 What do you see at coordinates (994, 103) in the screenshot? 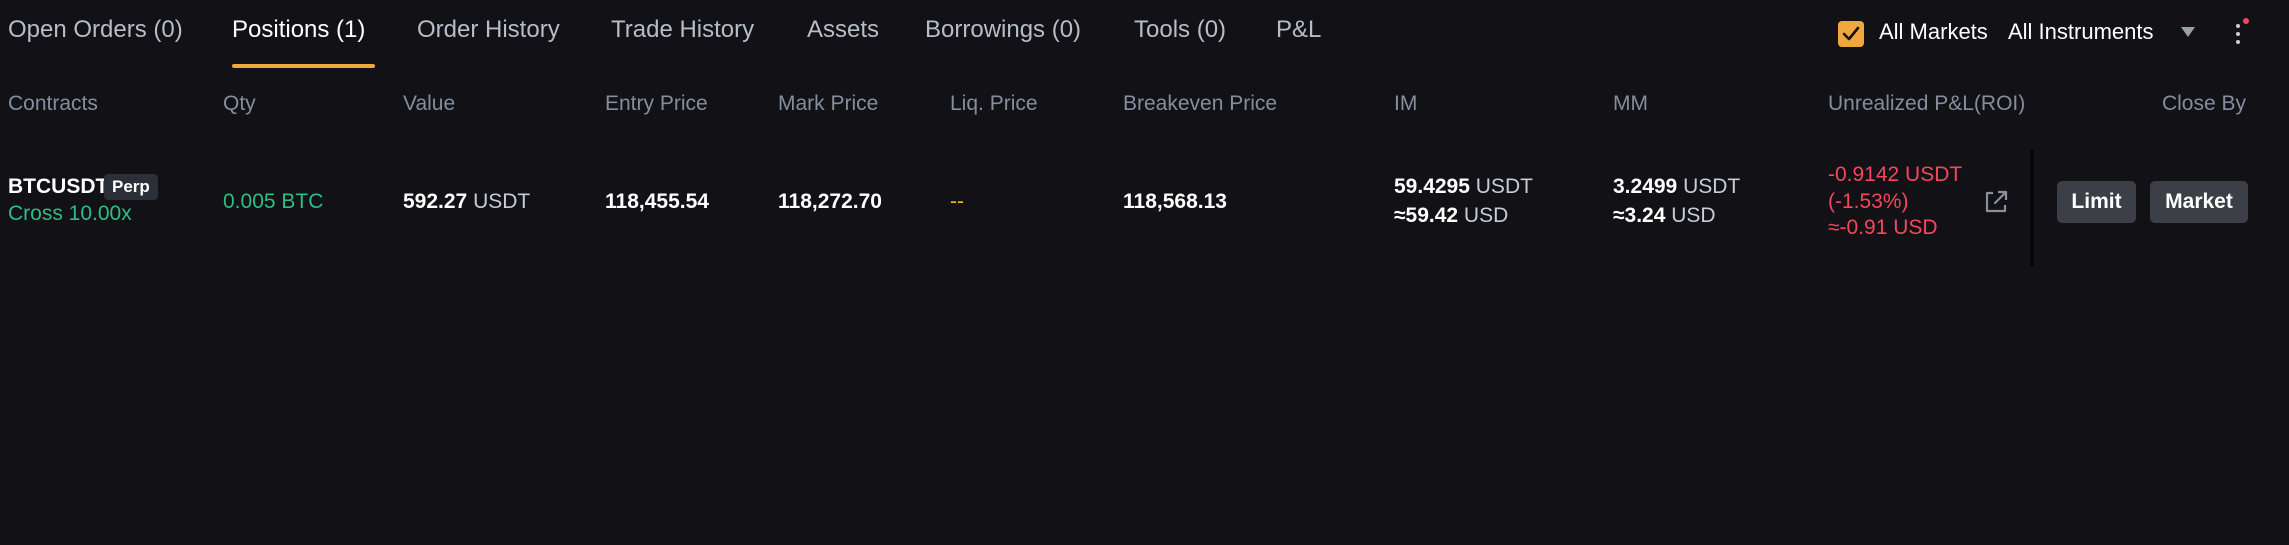
I see `header-liq-price: Liq. Price` at bounding box center [994, 103].